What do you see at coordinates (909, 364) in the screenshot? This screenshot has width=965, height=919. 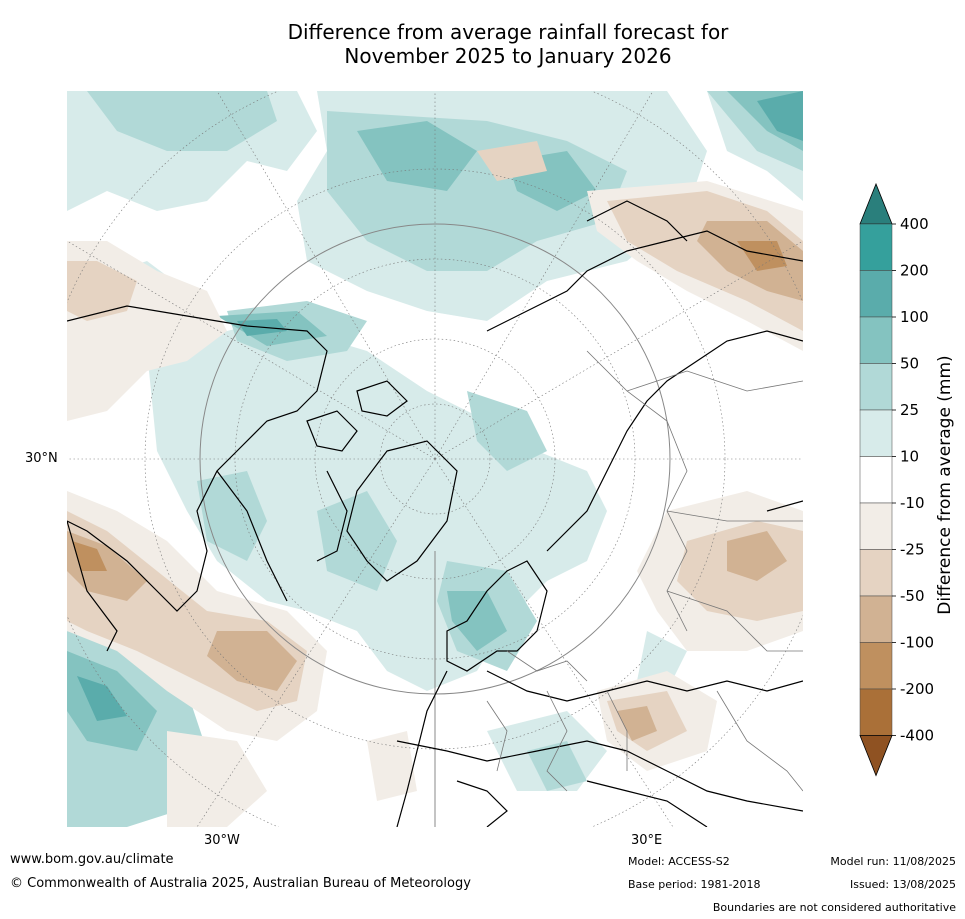 I see `colorbar-tick-label: 50` at bounding box center [909, 364].